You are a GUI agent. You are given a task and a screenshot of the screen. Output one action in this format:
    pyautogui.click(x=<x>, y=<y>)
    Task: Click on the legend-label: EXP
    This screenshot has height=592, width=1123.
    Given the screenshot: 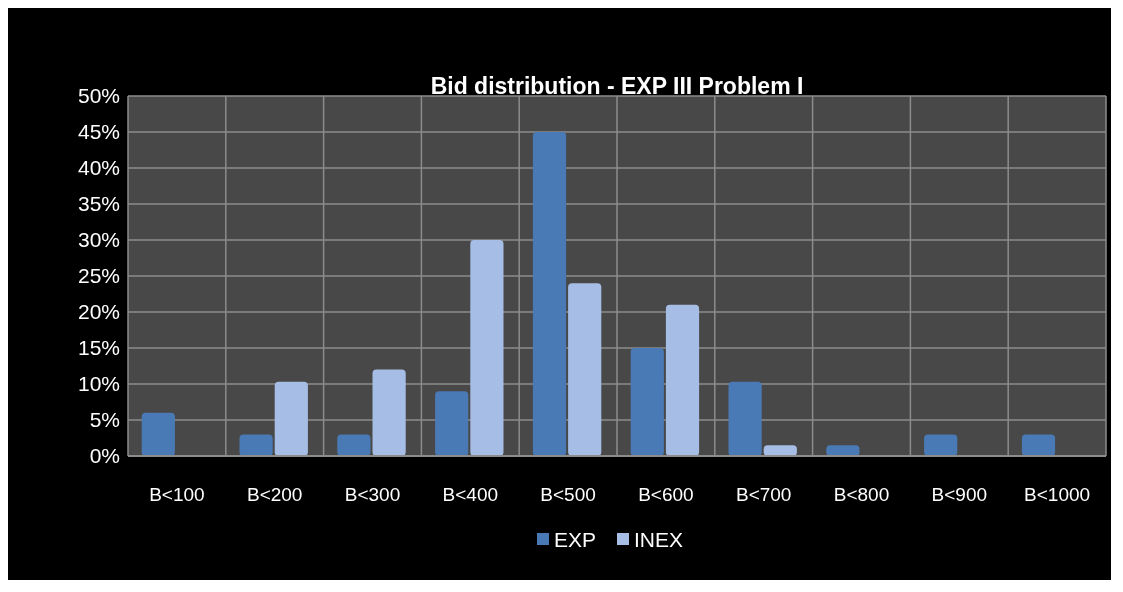 What is the action you would take?
    pyautogui.click(x=575, y=540)
    